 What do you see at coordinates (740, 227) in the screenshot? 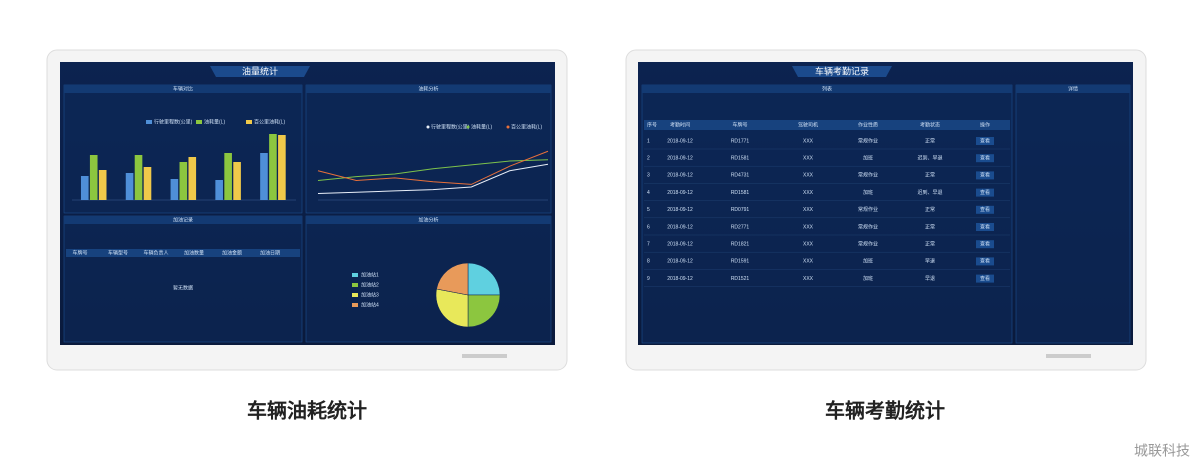
I see `cell: RD2771` at bounding box center [740, 227].